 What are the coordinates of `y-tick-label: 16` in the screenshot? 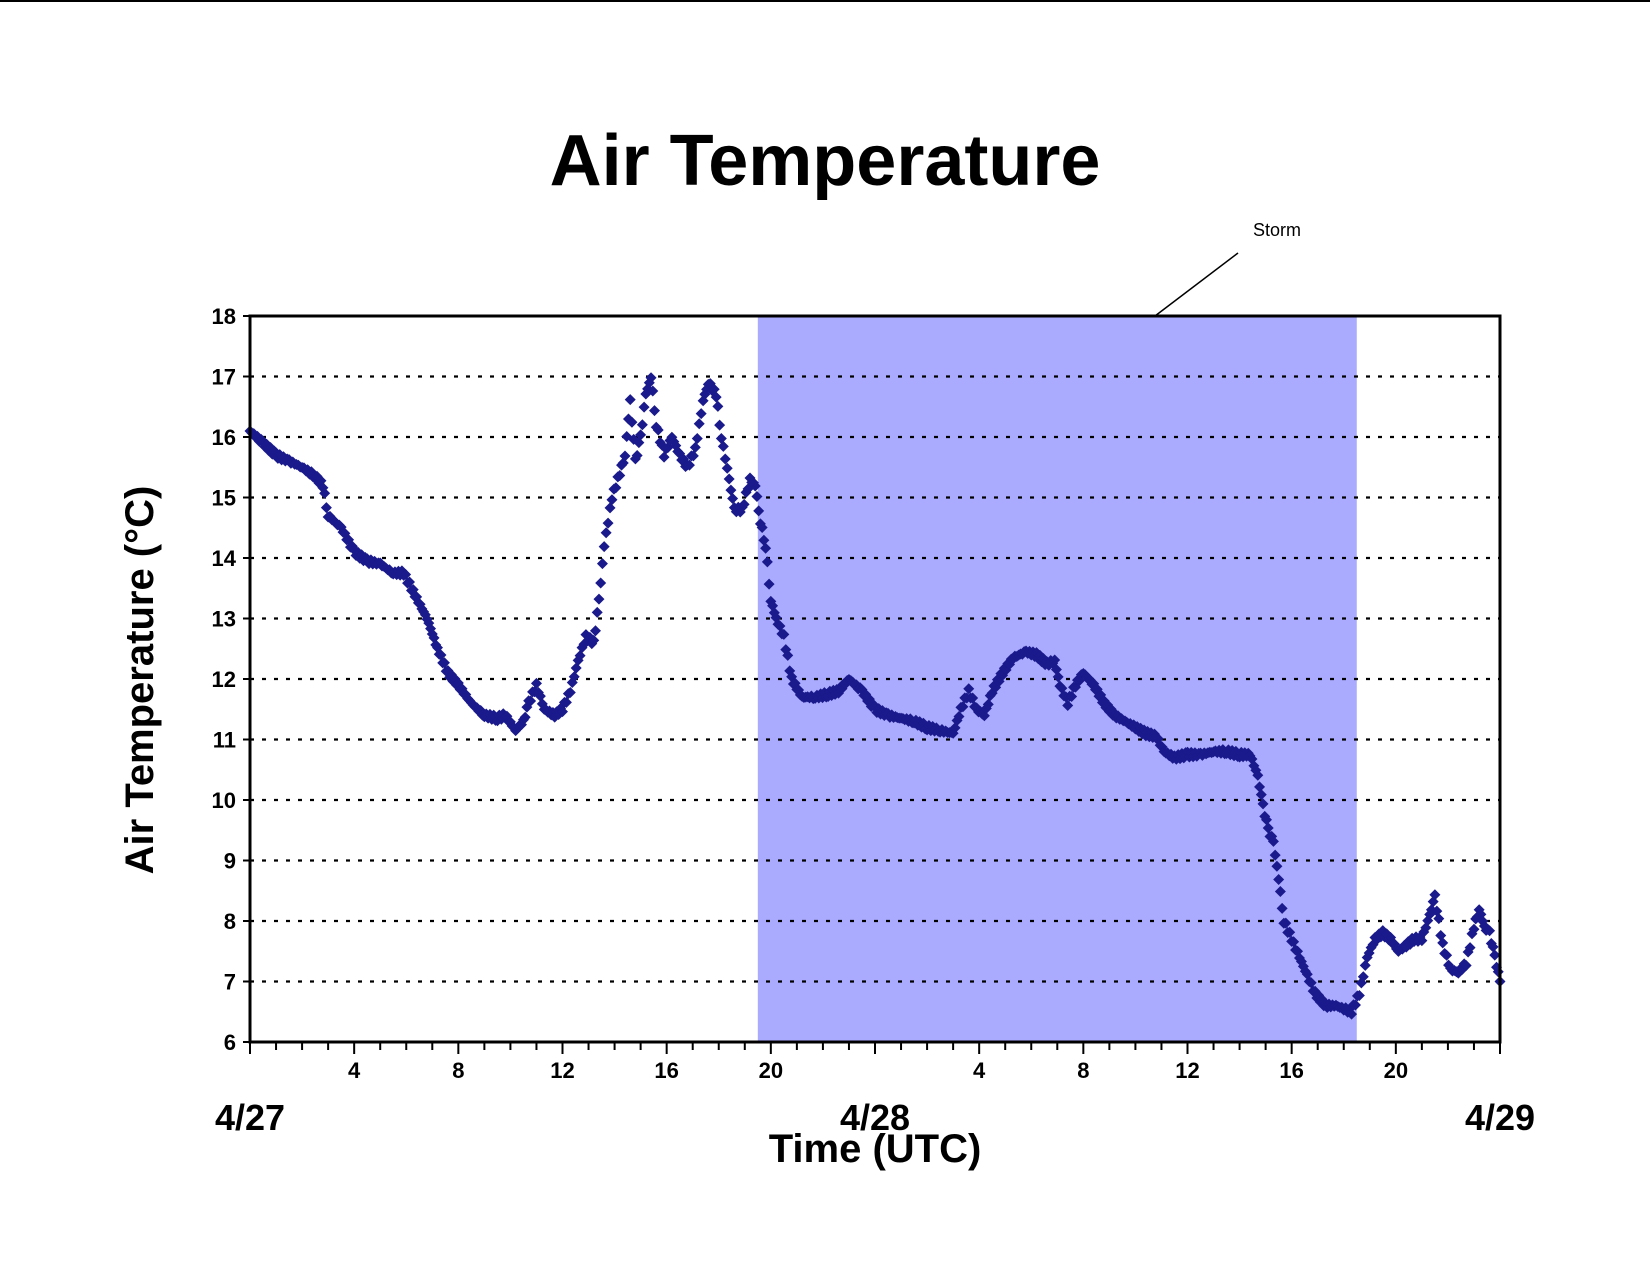 It's located at (224, 437).